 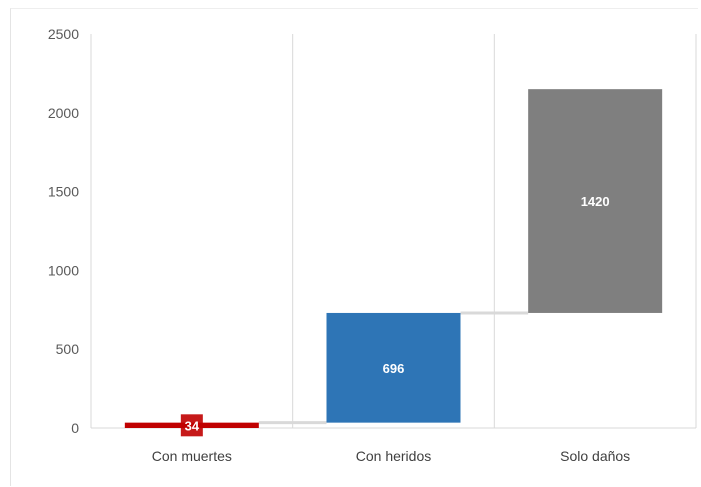 I want to click on y-tick-label: 2500, so click(x=63, y=34).